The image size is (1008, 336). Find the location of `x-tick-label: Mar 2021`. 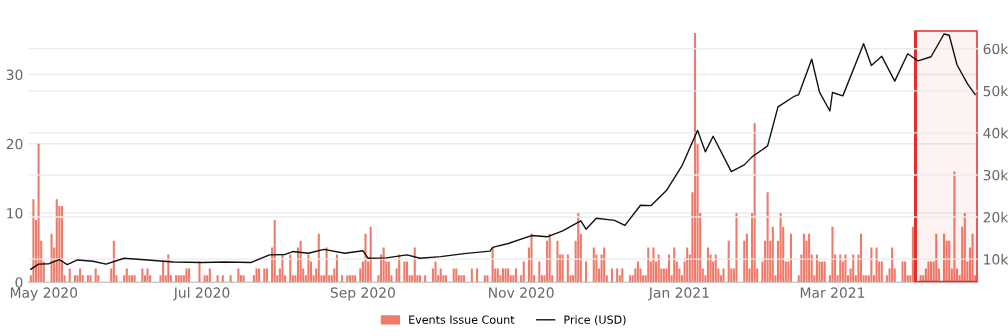

x-tick-label: Mar 2021 is located at coordinates (832, 292).